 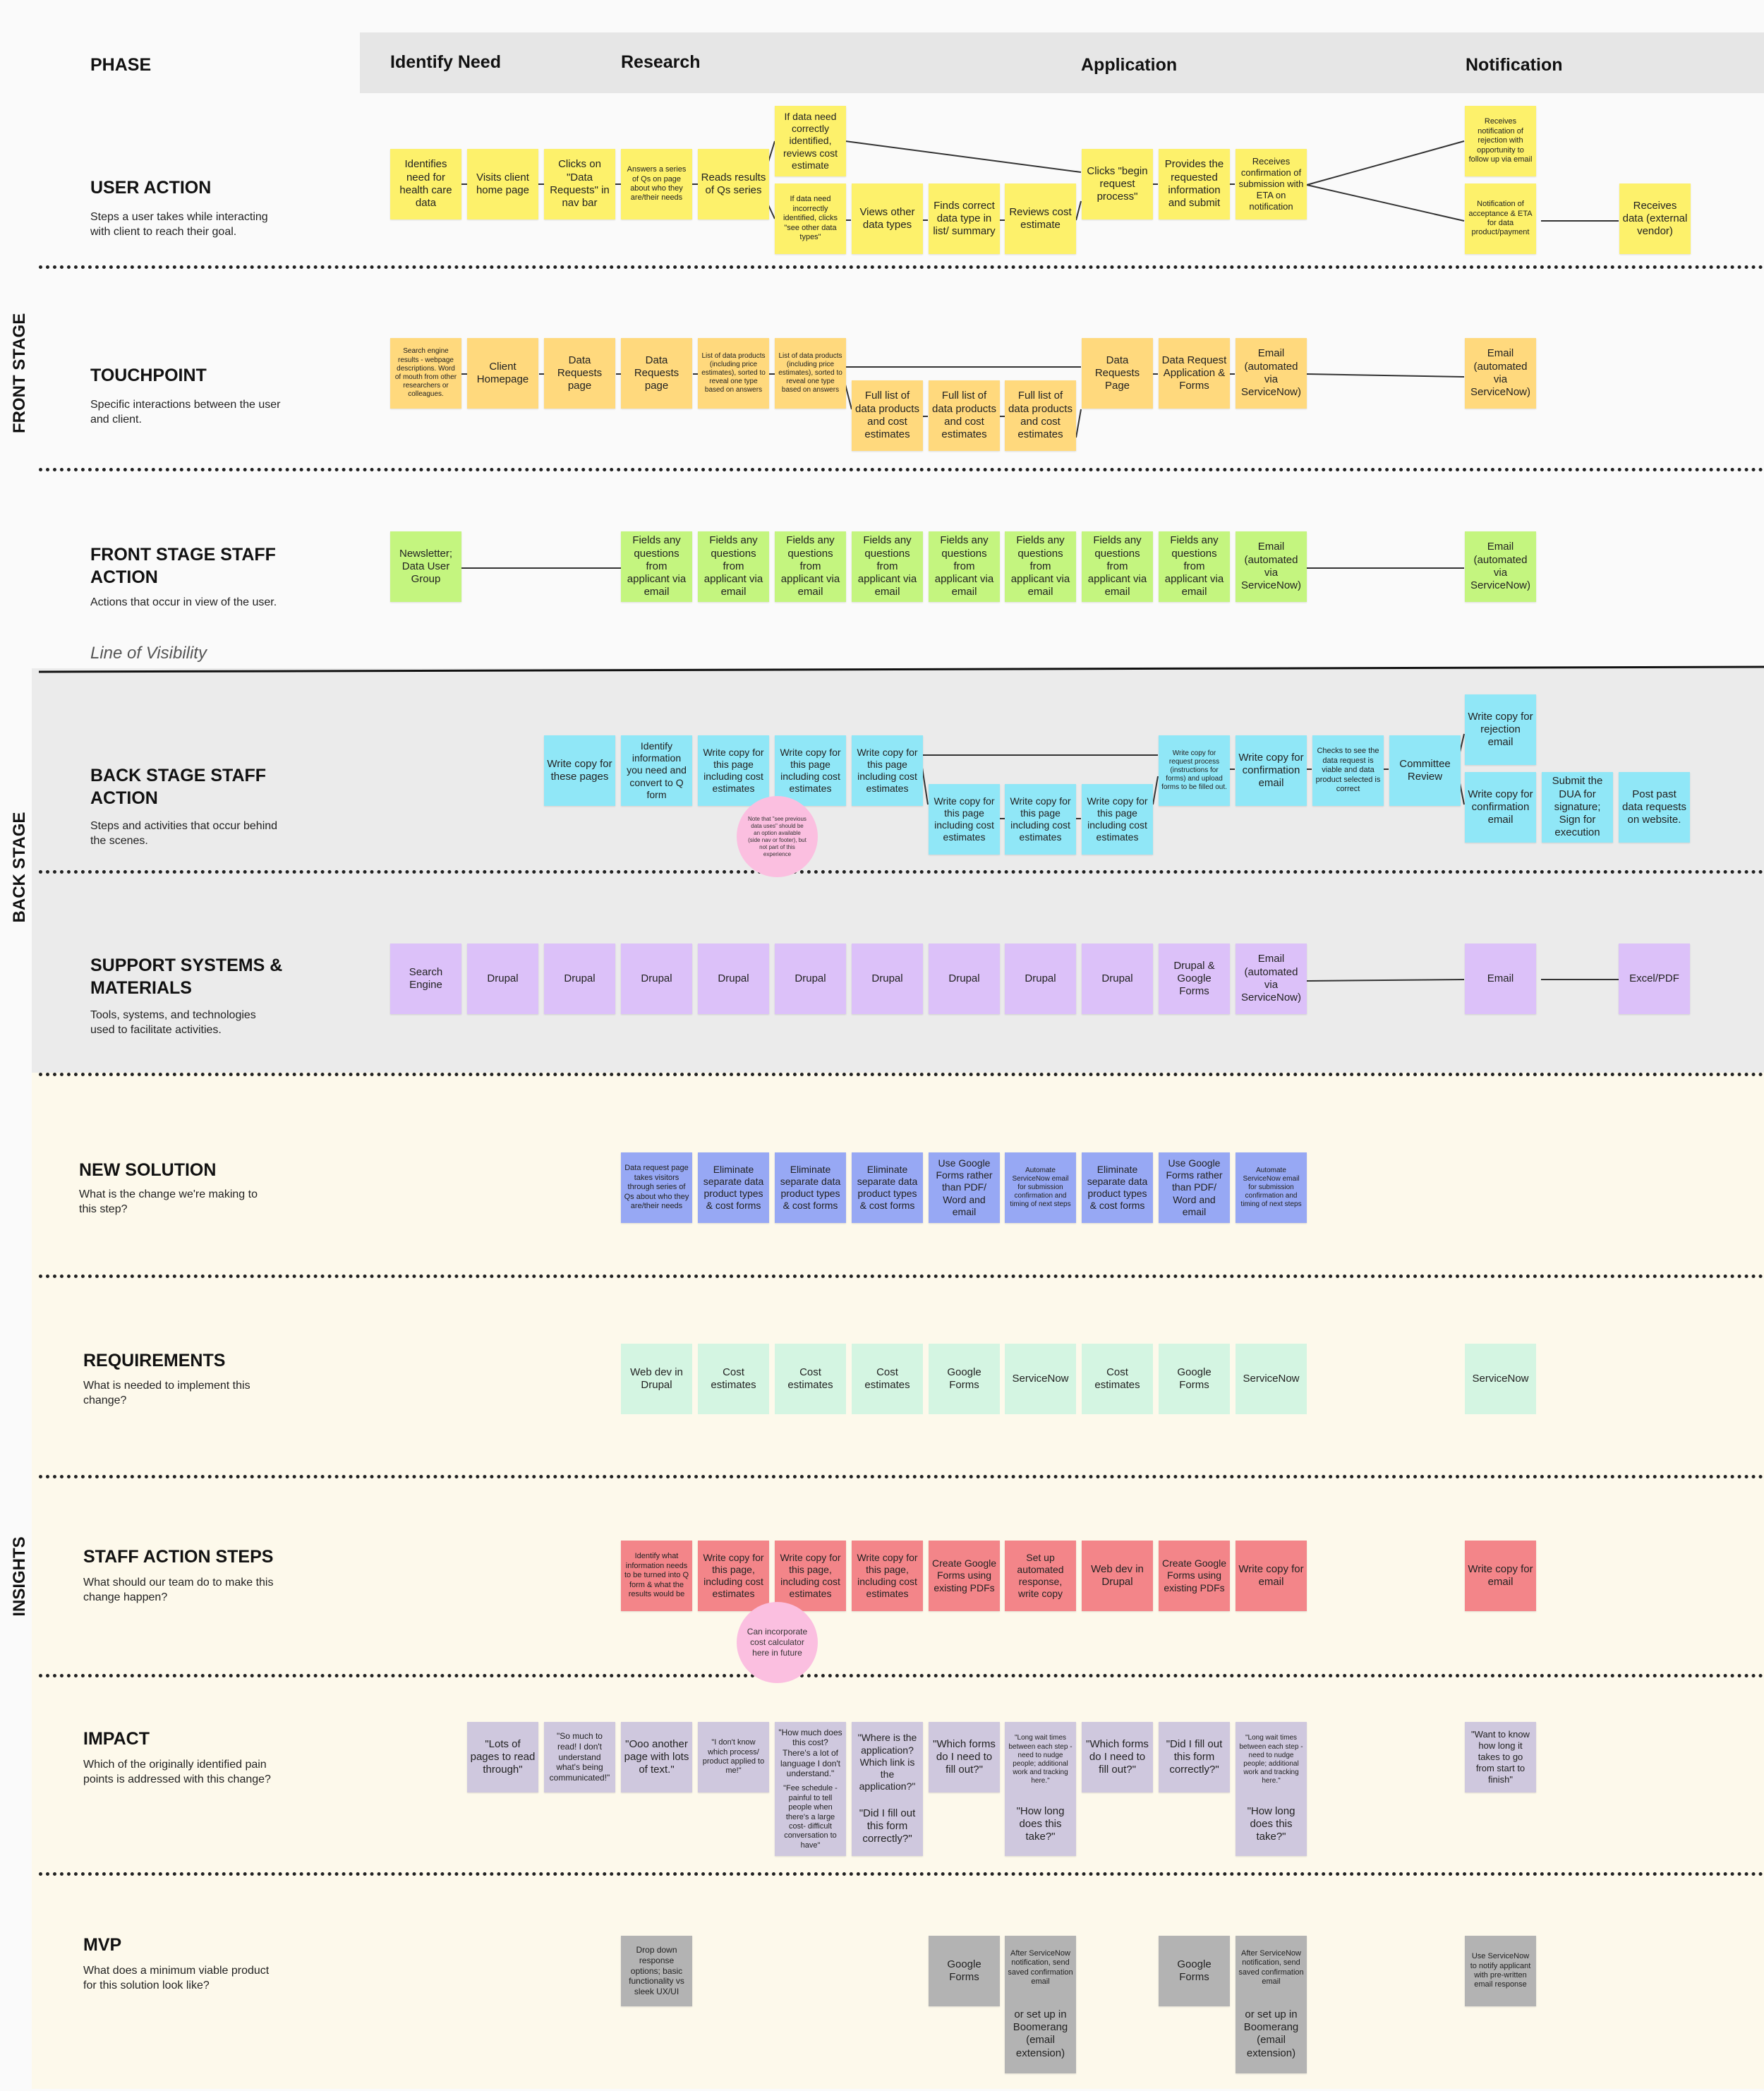 What do you see at coordinates (166, 1393) in the screenshot?
I see `row-desc-requirements: What is needed to implement this change?` at bounding box center [166, 1393].